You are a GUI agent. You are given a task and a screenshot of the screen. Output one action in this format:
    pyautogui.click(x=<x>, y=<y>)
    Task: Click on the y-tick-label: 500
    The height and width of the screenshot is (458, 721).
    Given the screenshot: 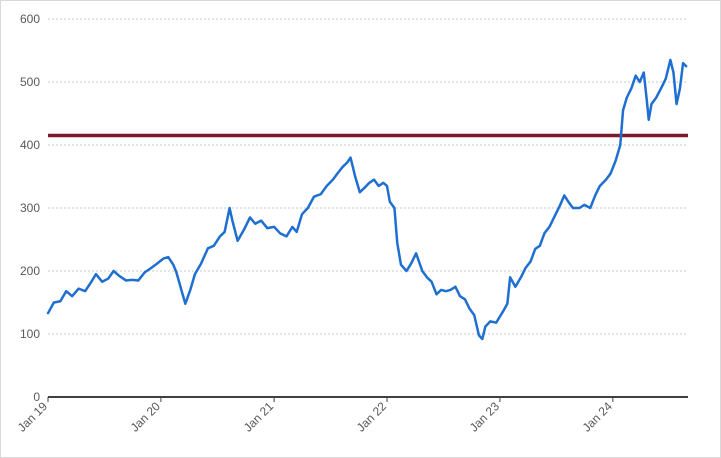 What is the action you would take?
    pyautogui.click(x=30, y=82)
    